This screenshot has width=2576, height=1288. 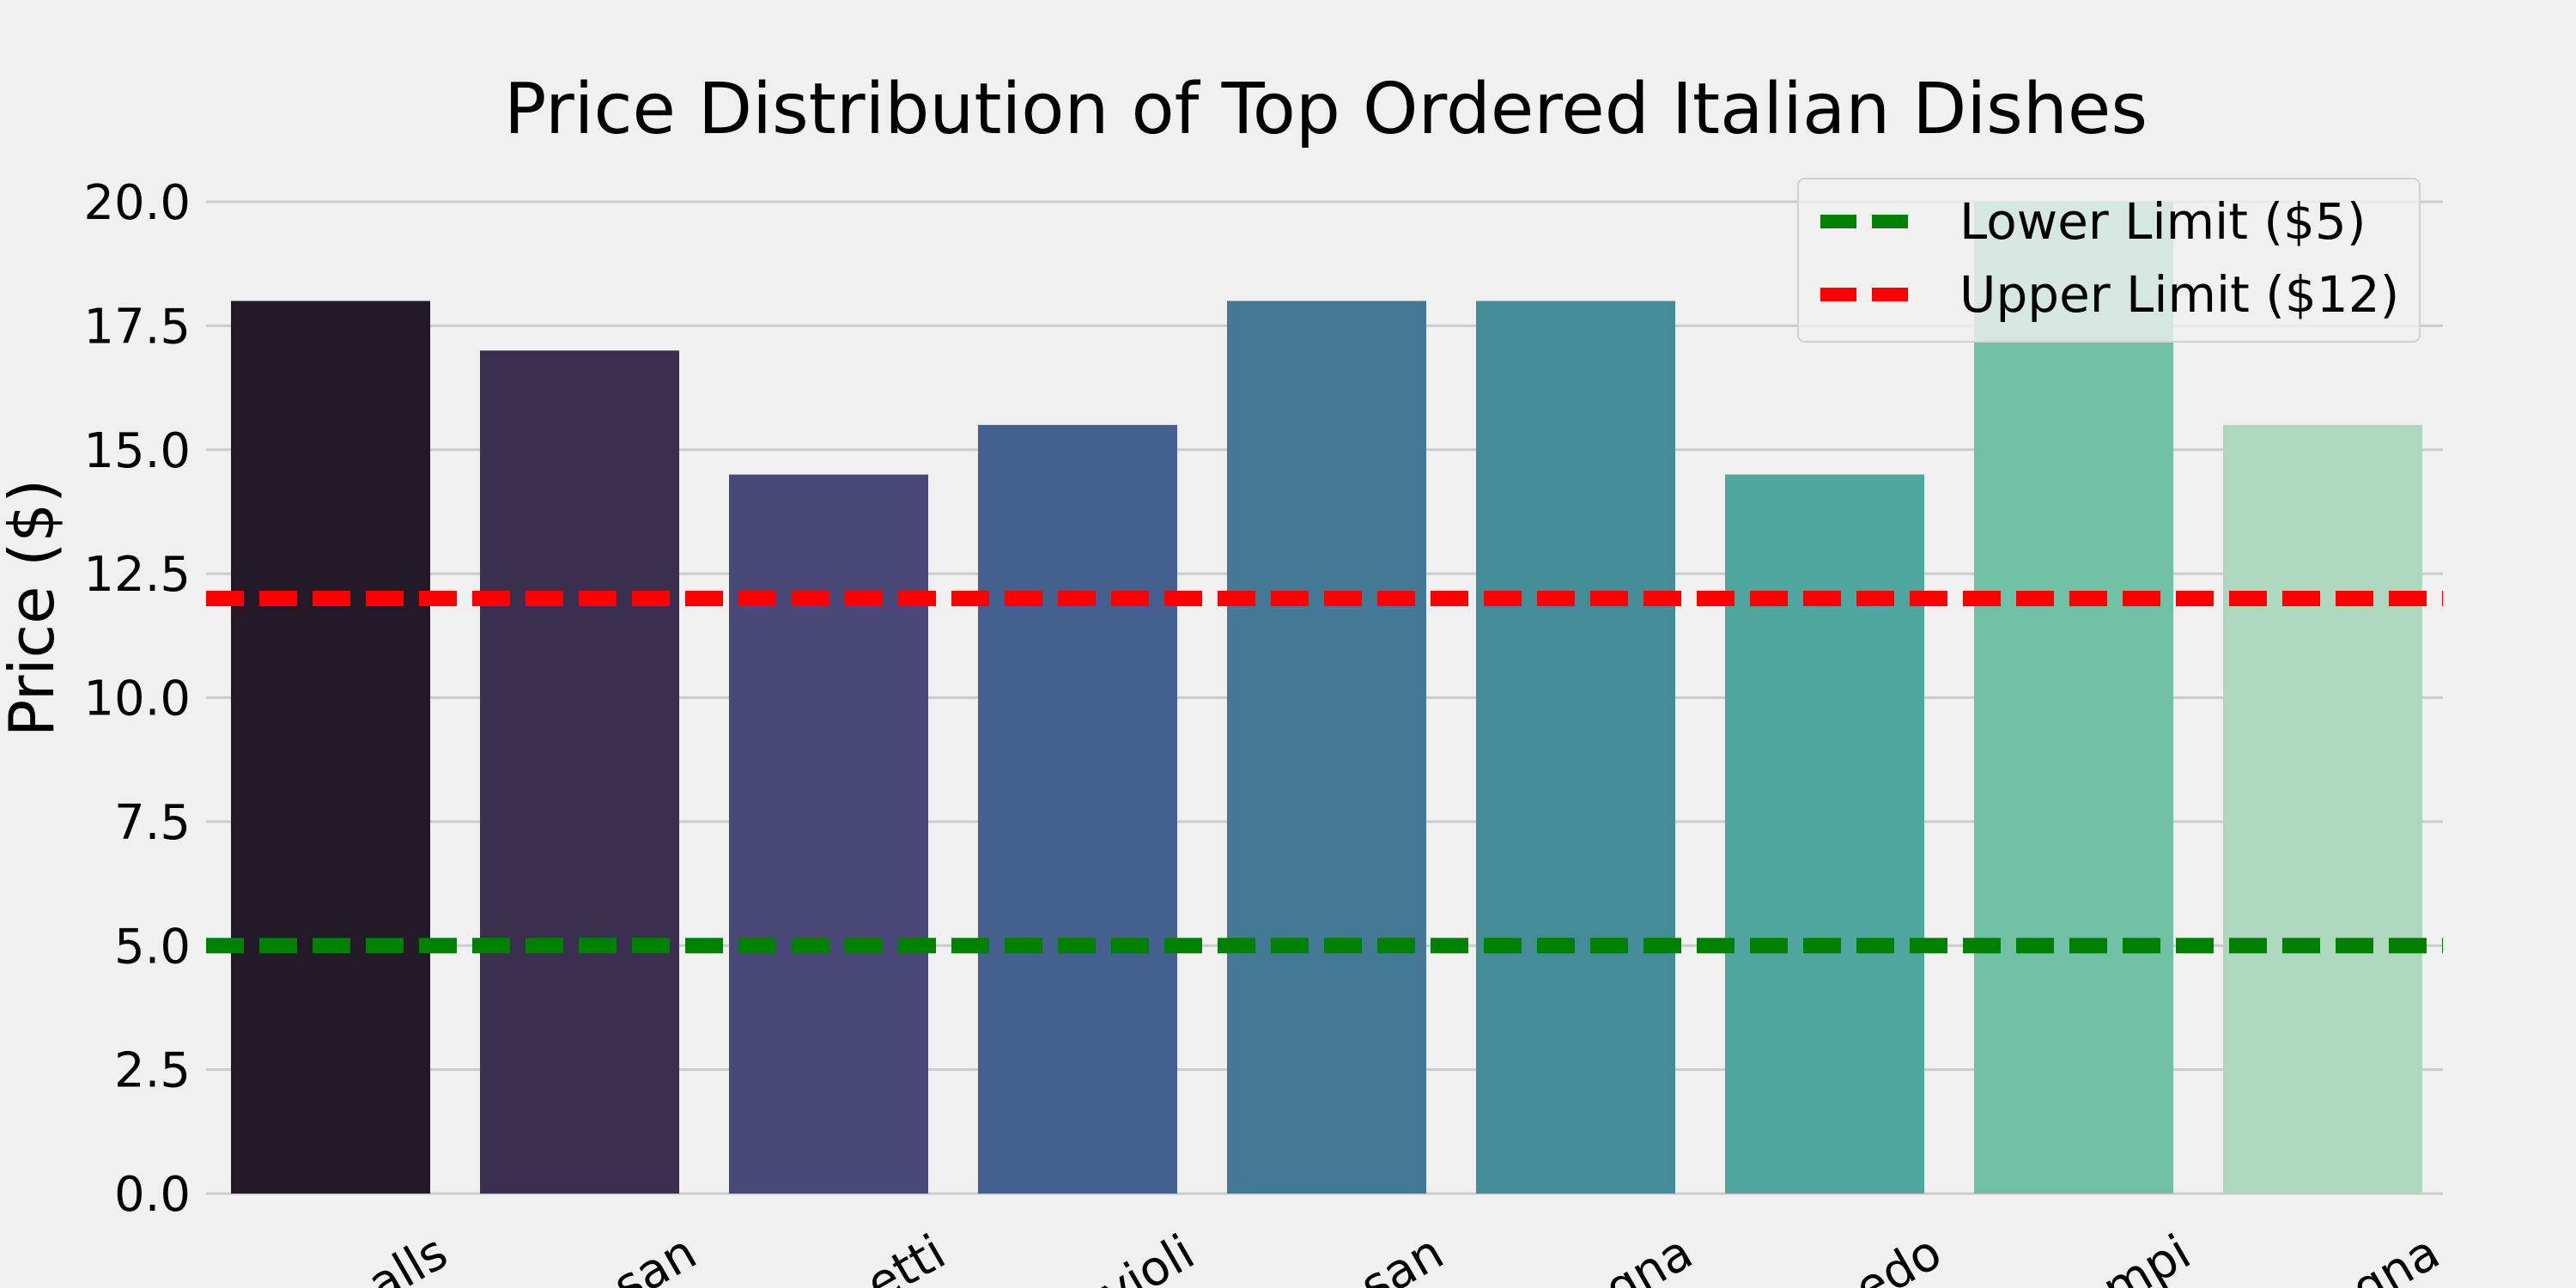 I want to click on legend-label-lower: Lower Limit ($5), so click(x=2163, y=221).